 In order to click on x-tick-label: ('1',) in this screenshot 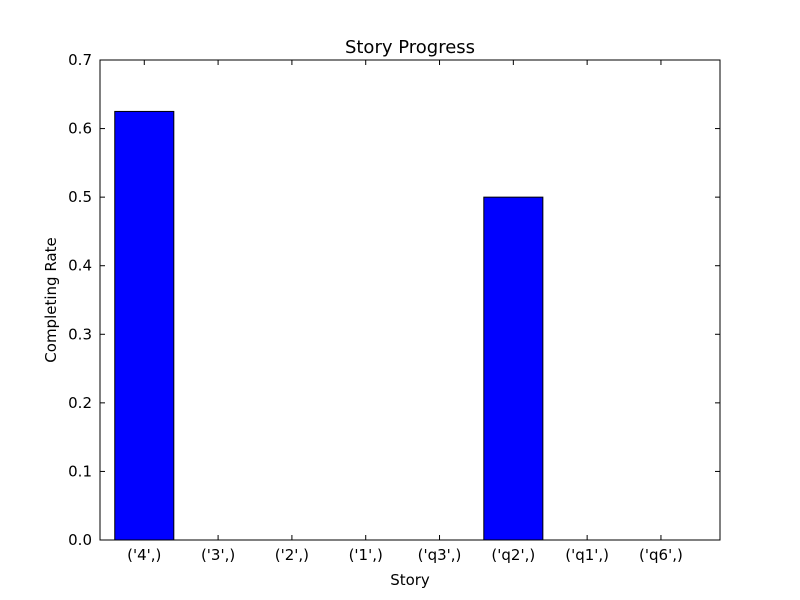, I will do `click(366, 555)`.